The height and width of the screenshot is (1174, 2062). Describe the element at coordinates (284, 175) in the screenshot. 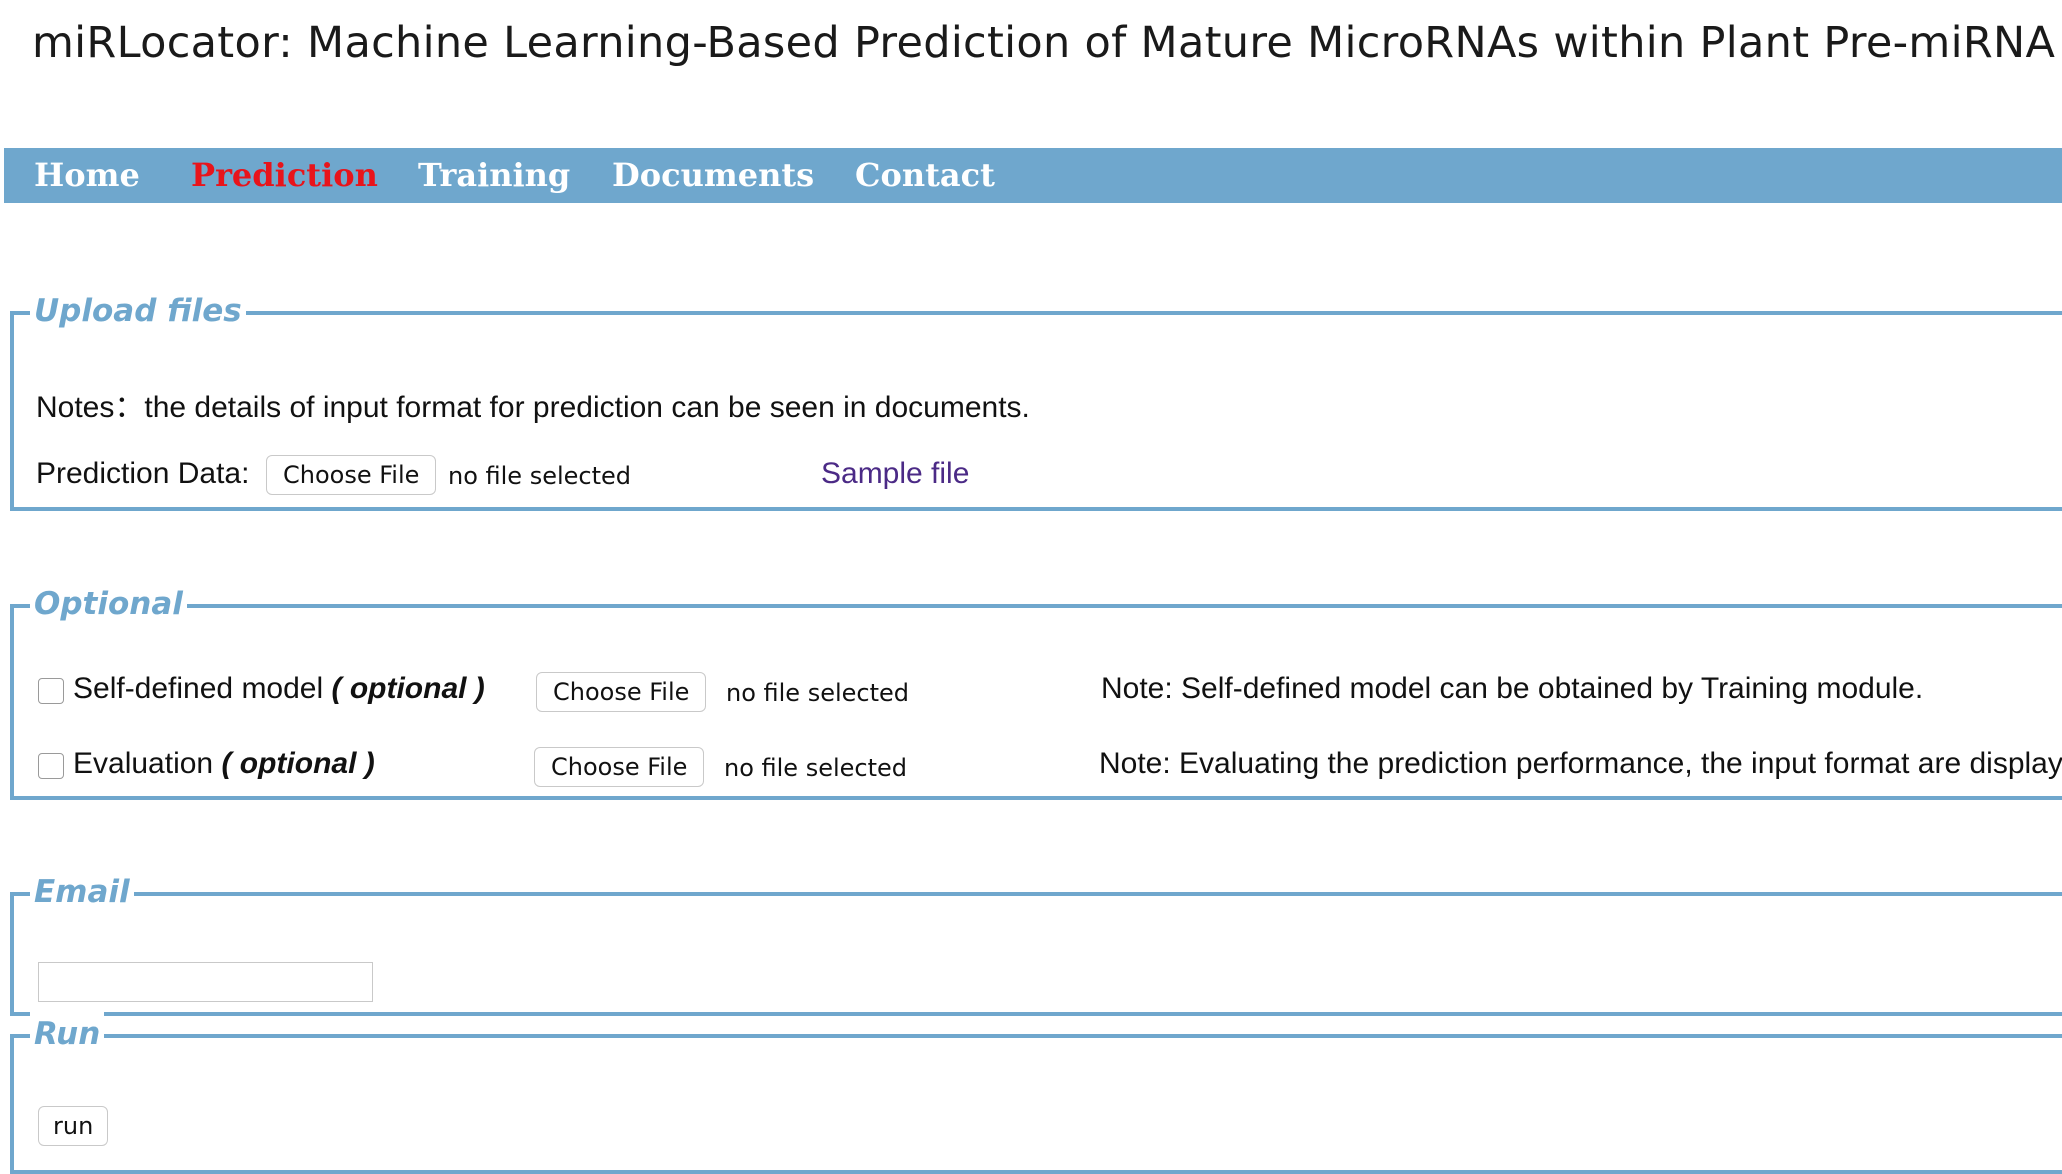

I see `nav-prediction: Prediction` at that location.